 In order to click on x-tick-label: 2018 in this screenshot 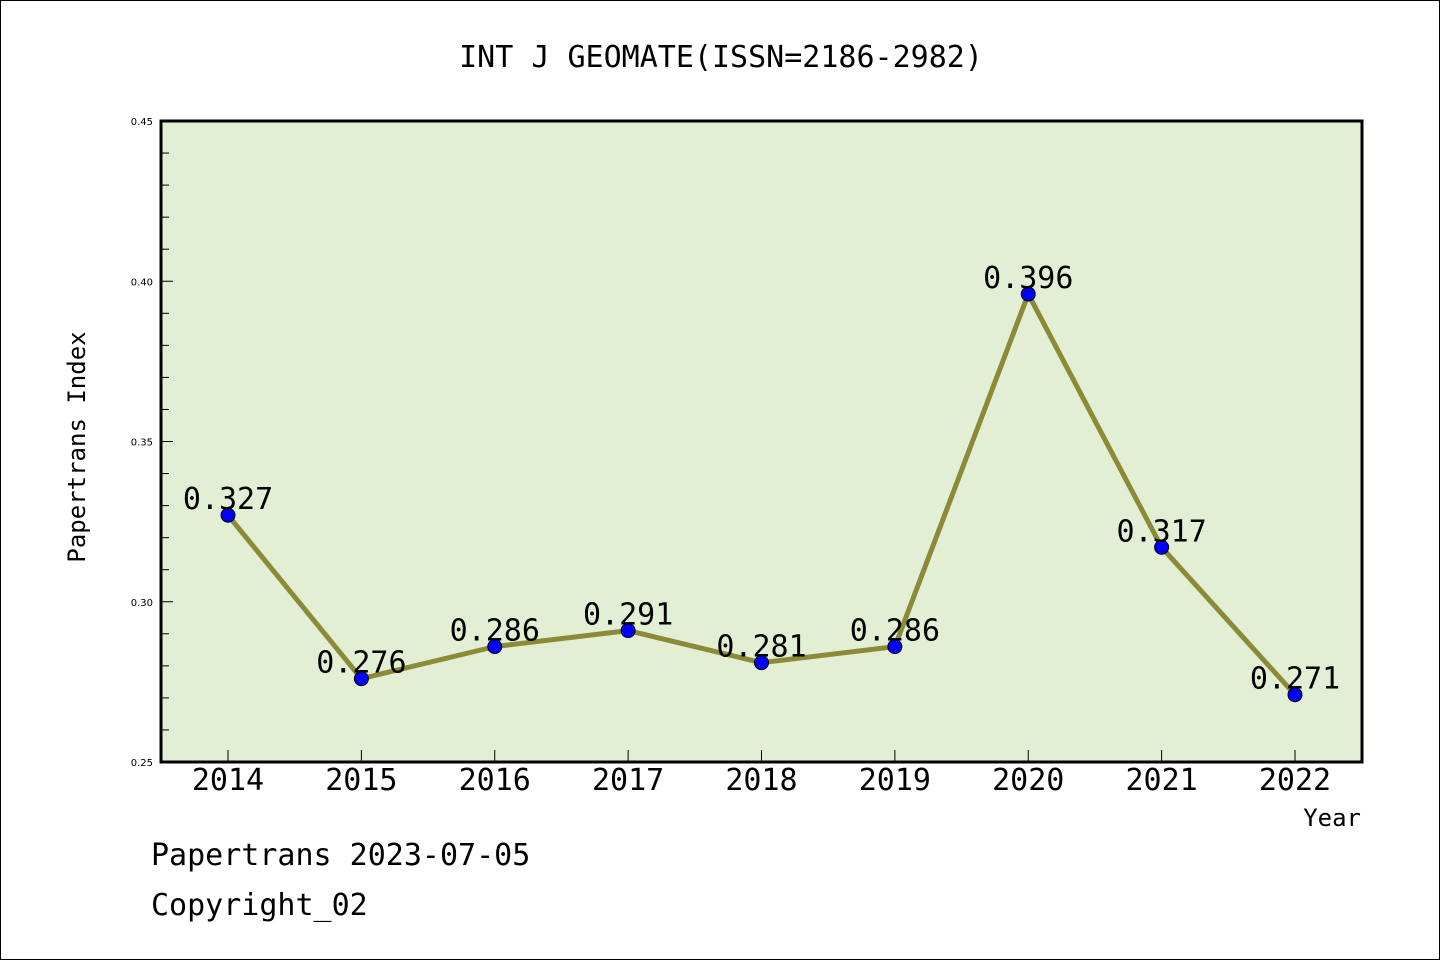, I will do `click(761, 780)`.